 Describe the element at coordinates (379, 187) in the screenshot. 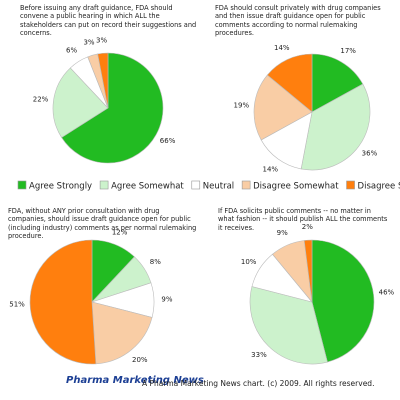

I see `legend-label: Disagree Strongly` at that location.